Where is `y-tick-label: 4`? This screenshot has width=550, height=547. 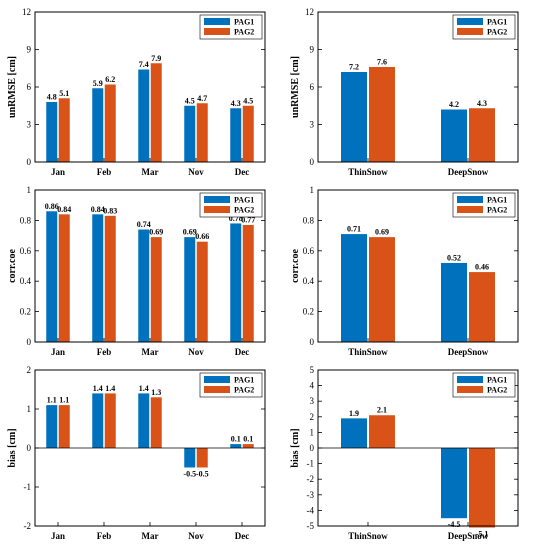
y-tick-label: 4 is located at coordinates (312, 386).